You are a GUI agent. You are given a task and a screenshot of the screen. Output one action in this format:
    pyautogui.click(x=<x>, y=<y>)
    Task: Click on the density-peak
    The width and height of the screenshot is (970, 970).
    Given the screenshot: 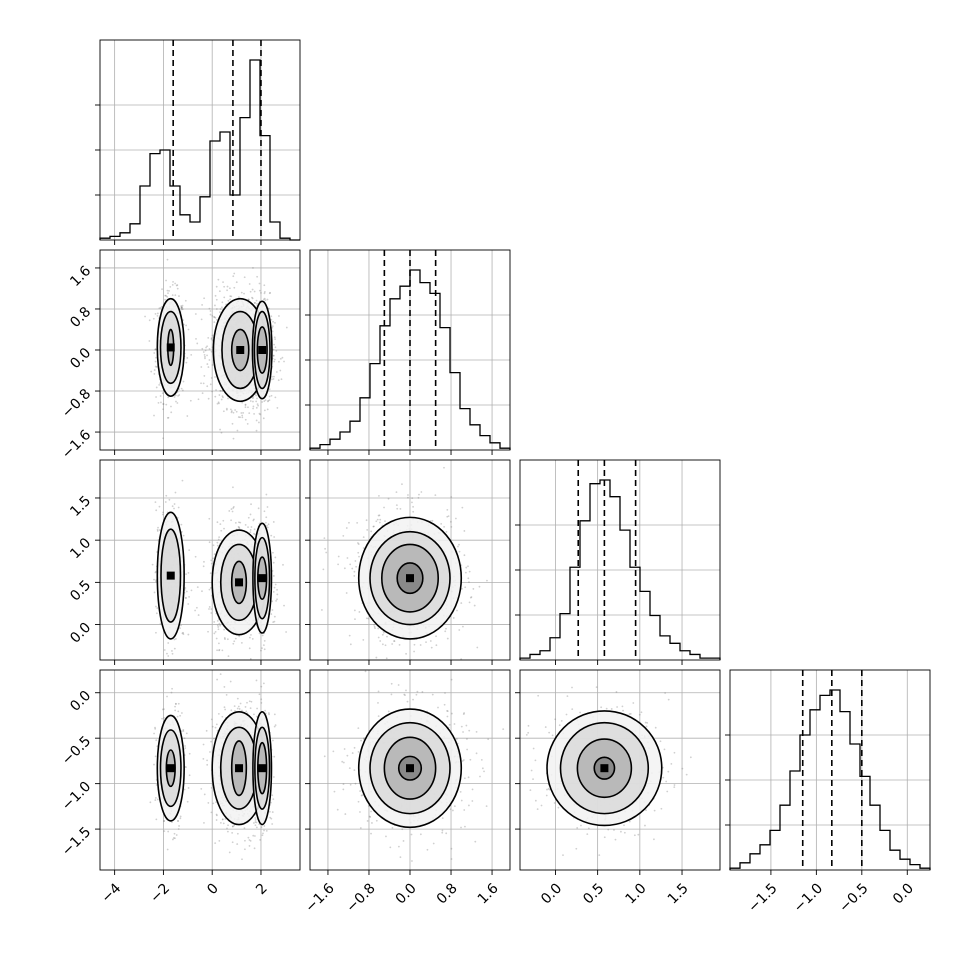 What is the action you would take?
    pyautogui.click(x=170, y=575)
    